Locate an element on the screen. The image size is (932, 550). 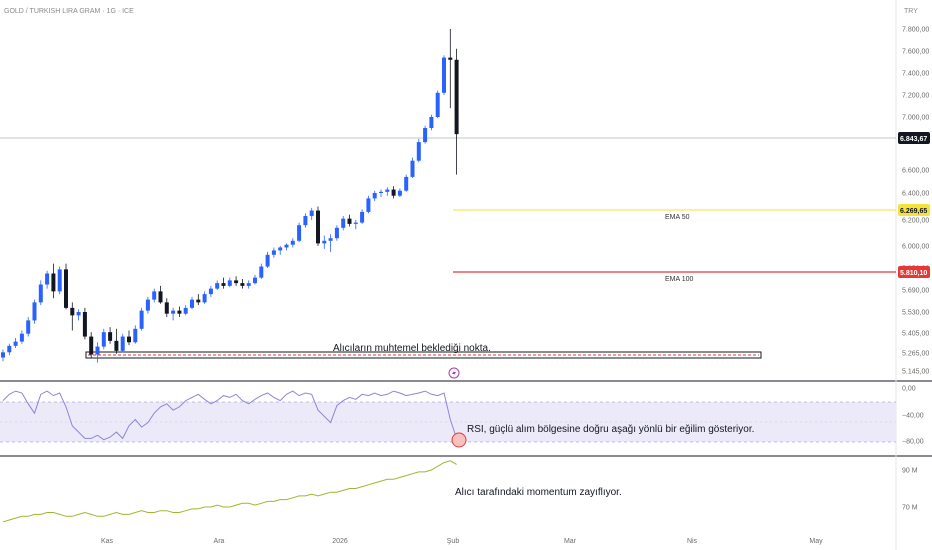
momentum-line is located at coordinates (229, 491).